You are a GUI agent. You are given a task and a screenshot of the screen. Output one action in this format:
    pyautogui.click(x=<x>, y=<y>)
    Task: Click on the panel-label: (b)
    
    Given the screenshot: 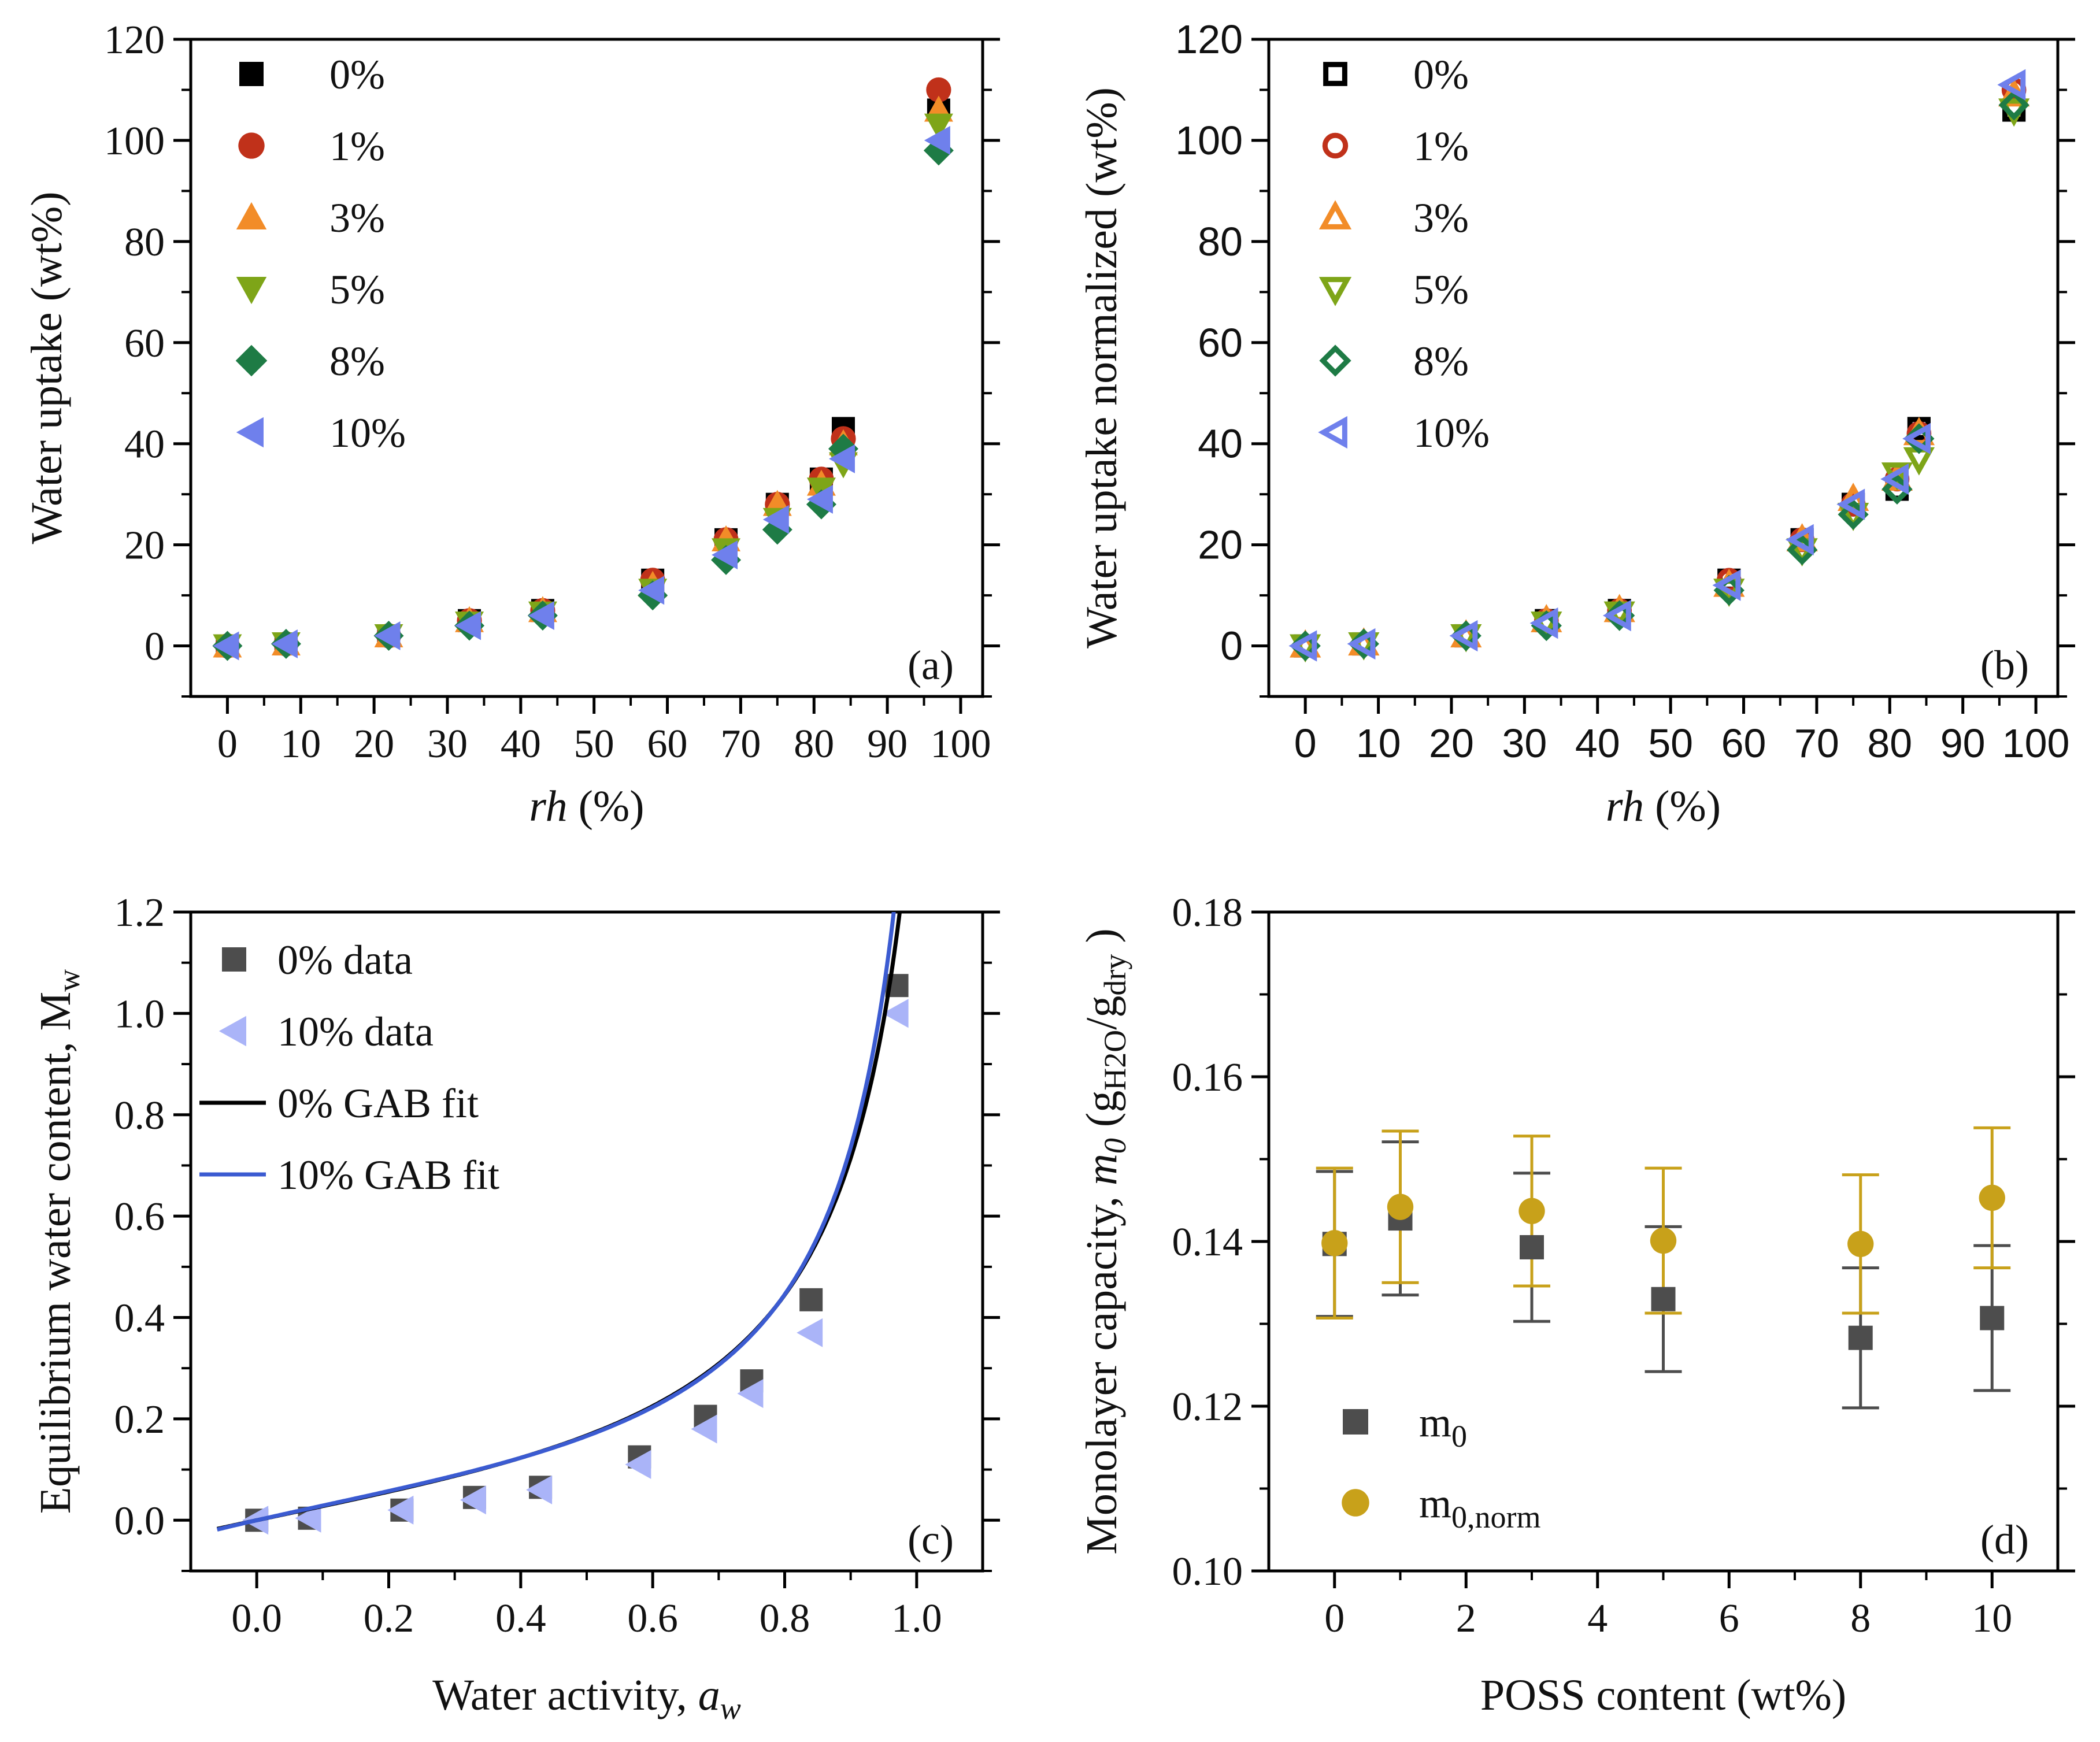 What is the action you would take?
    pyautogui.click(x=2004, y=665)
    